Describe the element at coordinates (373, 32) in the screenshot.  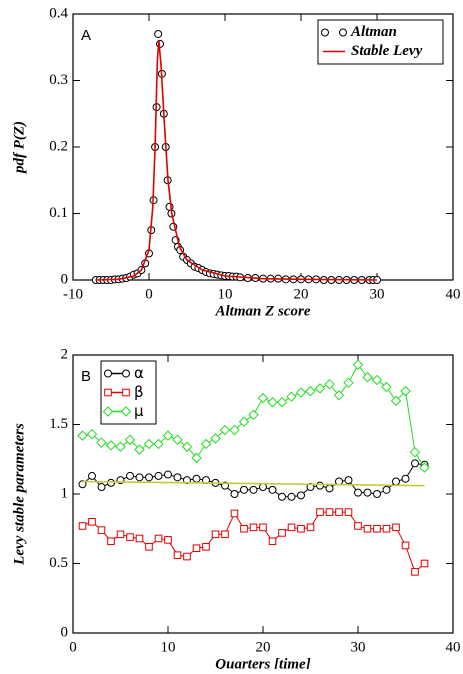
I see `legend-label: Altman` at that location.